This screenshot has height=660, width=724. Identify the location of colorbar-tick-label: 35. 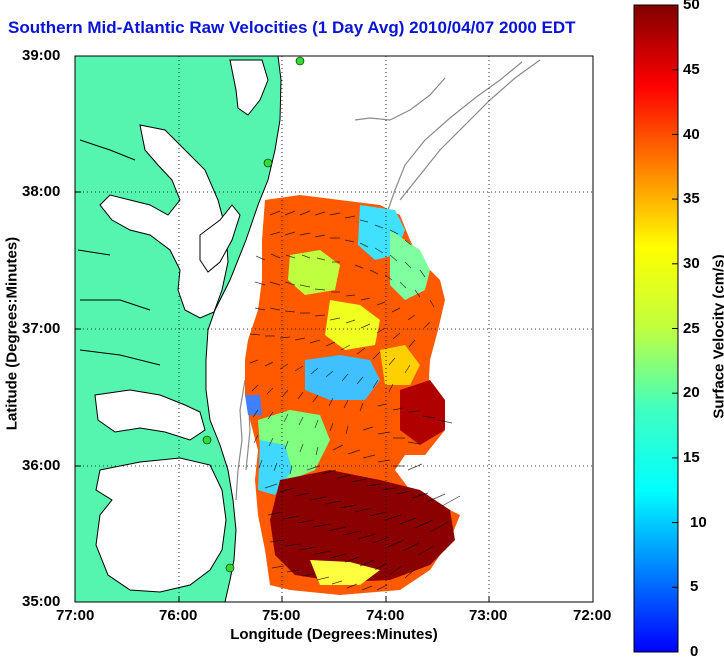
(691, 198).